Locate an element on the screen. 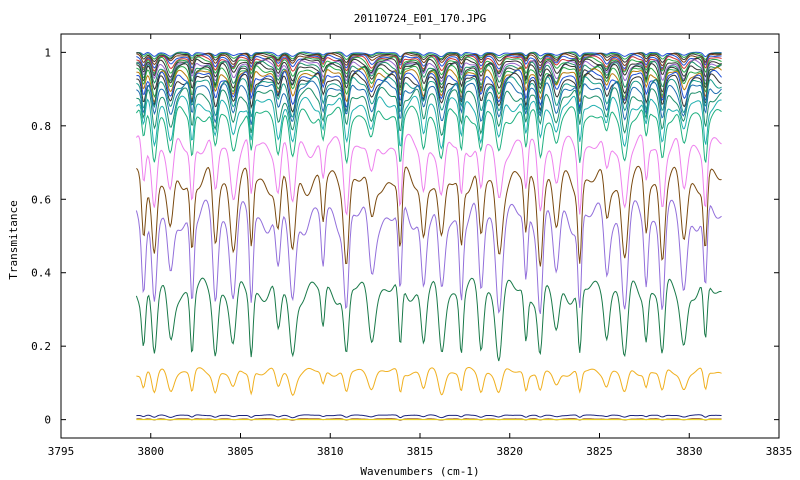 The image size is (800, 480). x-tick-label: 3825 is located at coordinates (599, 451).